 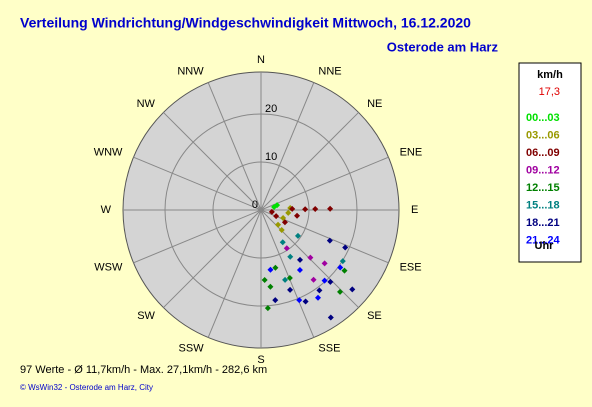 I want to click on legend-entry: 00...03, so click(x=543, y=118).